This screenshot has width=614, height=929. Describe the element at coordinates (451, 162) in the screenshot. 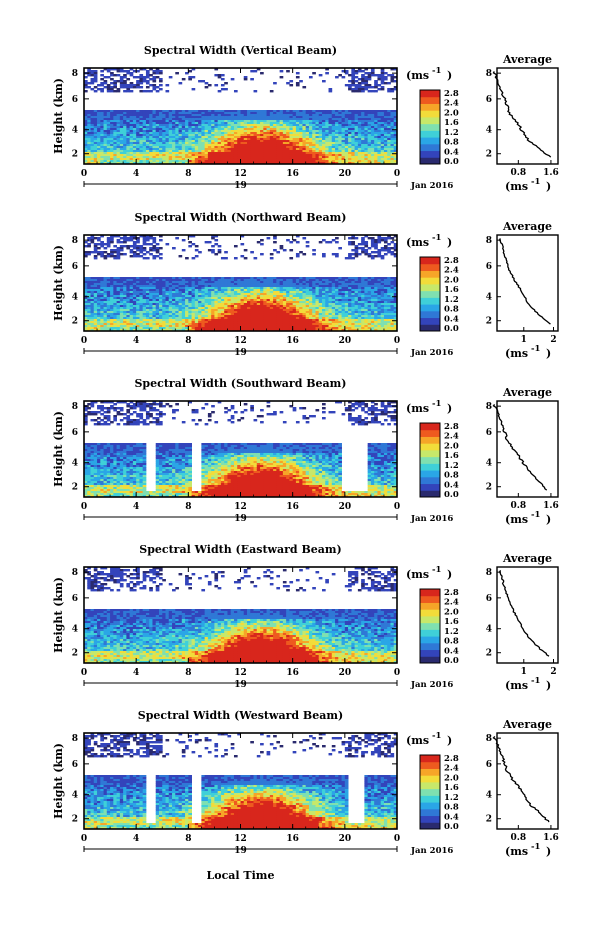

I see `colorbar-tick-label: 0.0` at that location.